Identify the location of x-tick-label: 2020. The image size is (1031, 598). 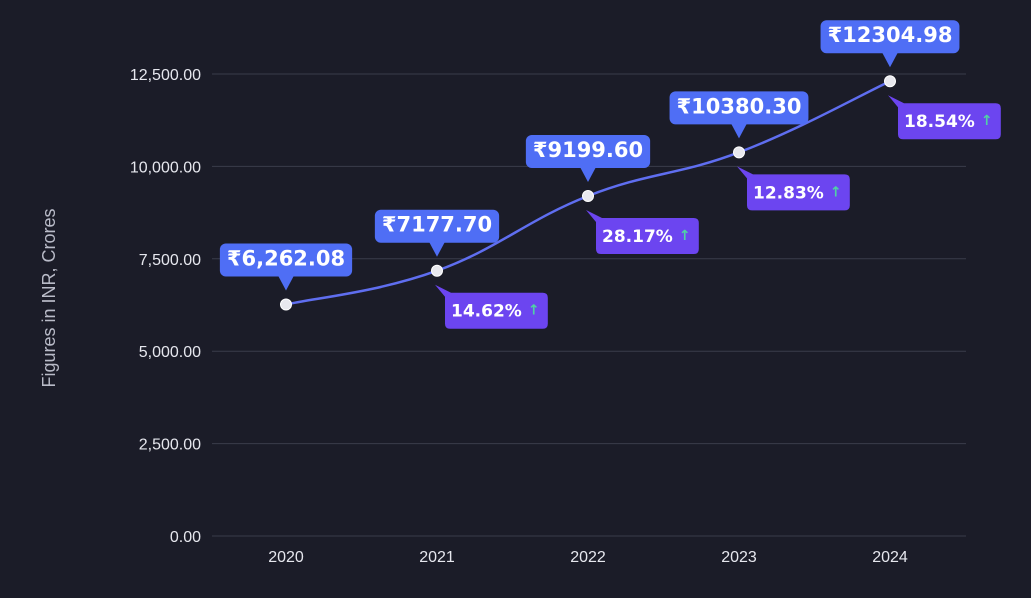
(286, 557).